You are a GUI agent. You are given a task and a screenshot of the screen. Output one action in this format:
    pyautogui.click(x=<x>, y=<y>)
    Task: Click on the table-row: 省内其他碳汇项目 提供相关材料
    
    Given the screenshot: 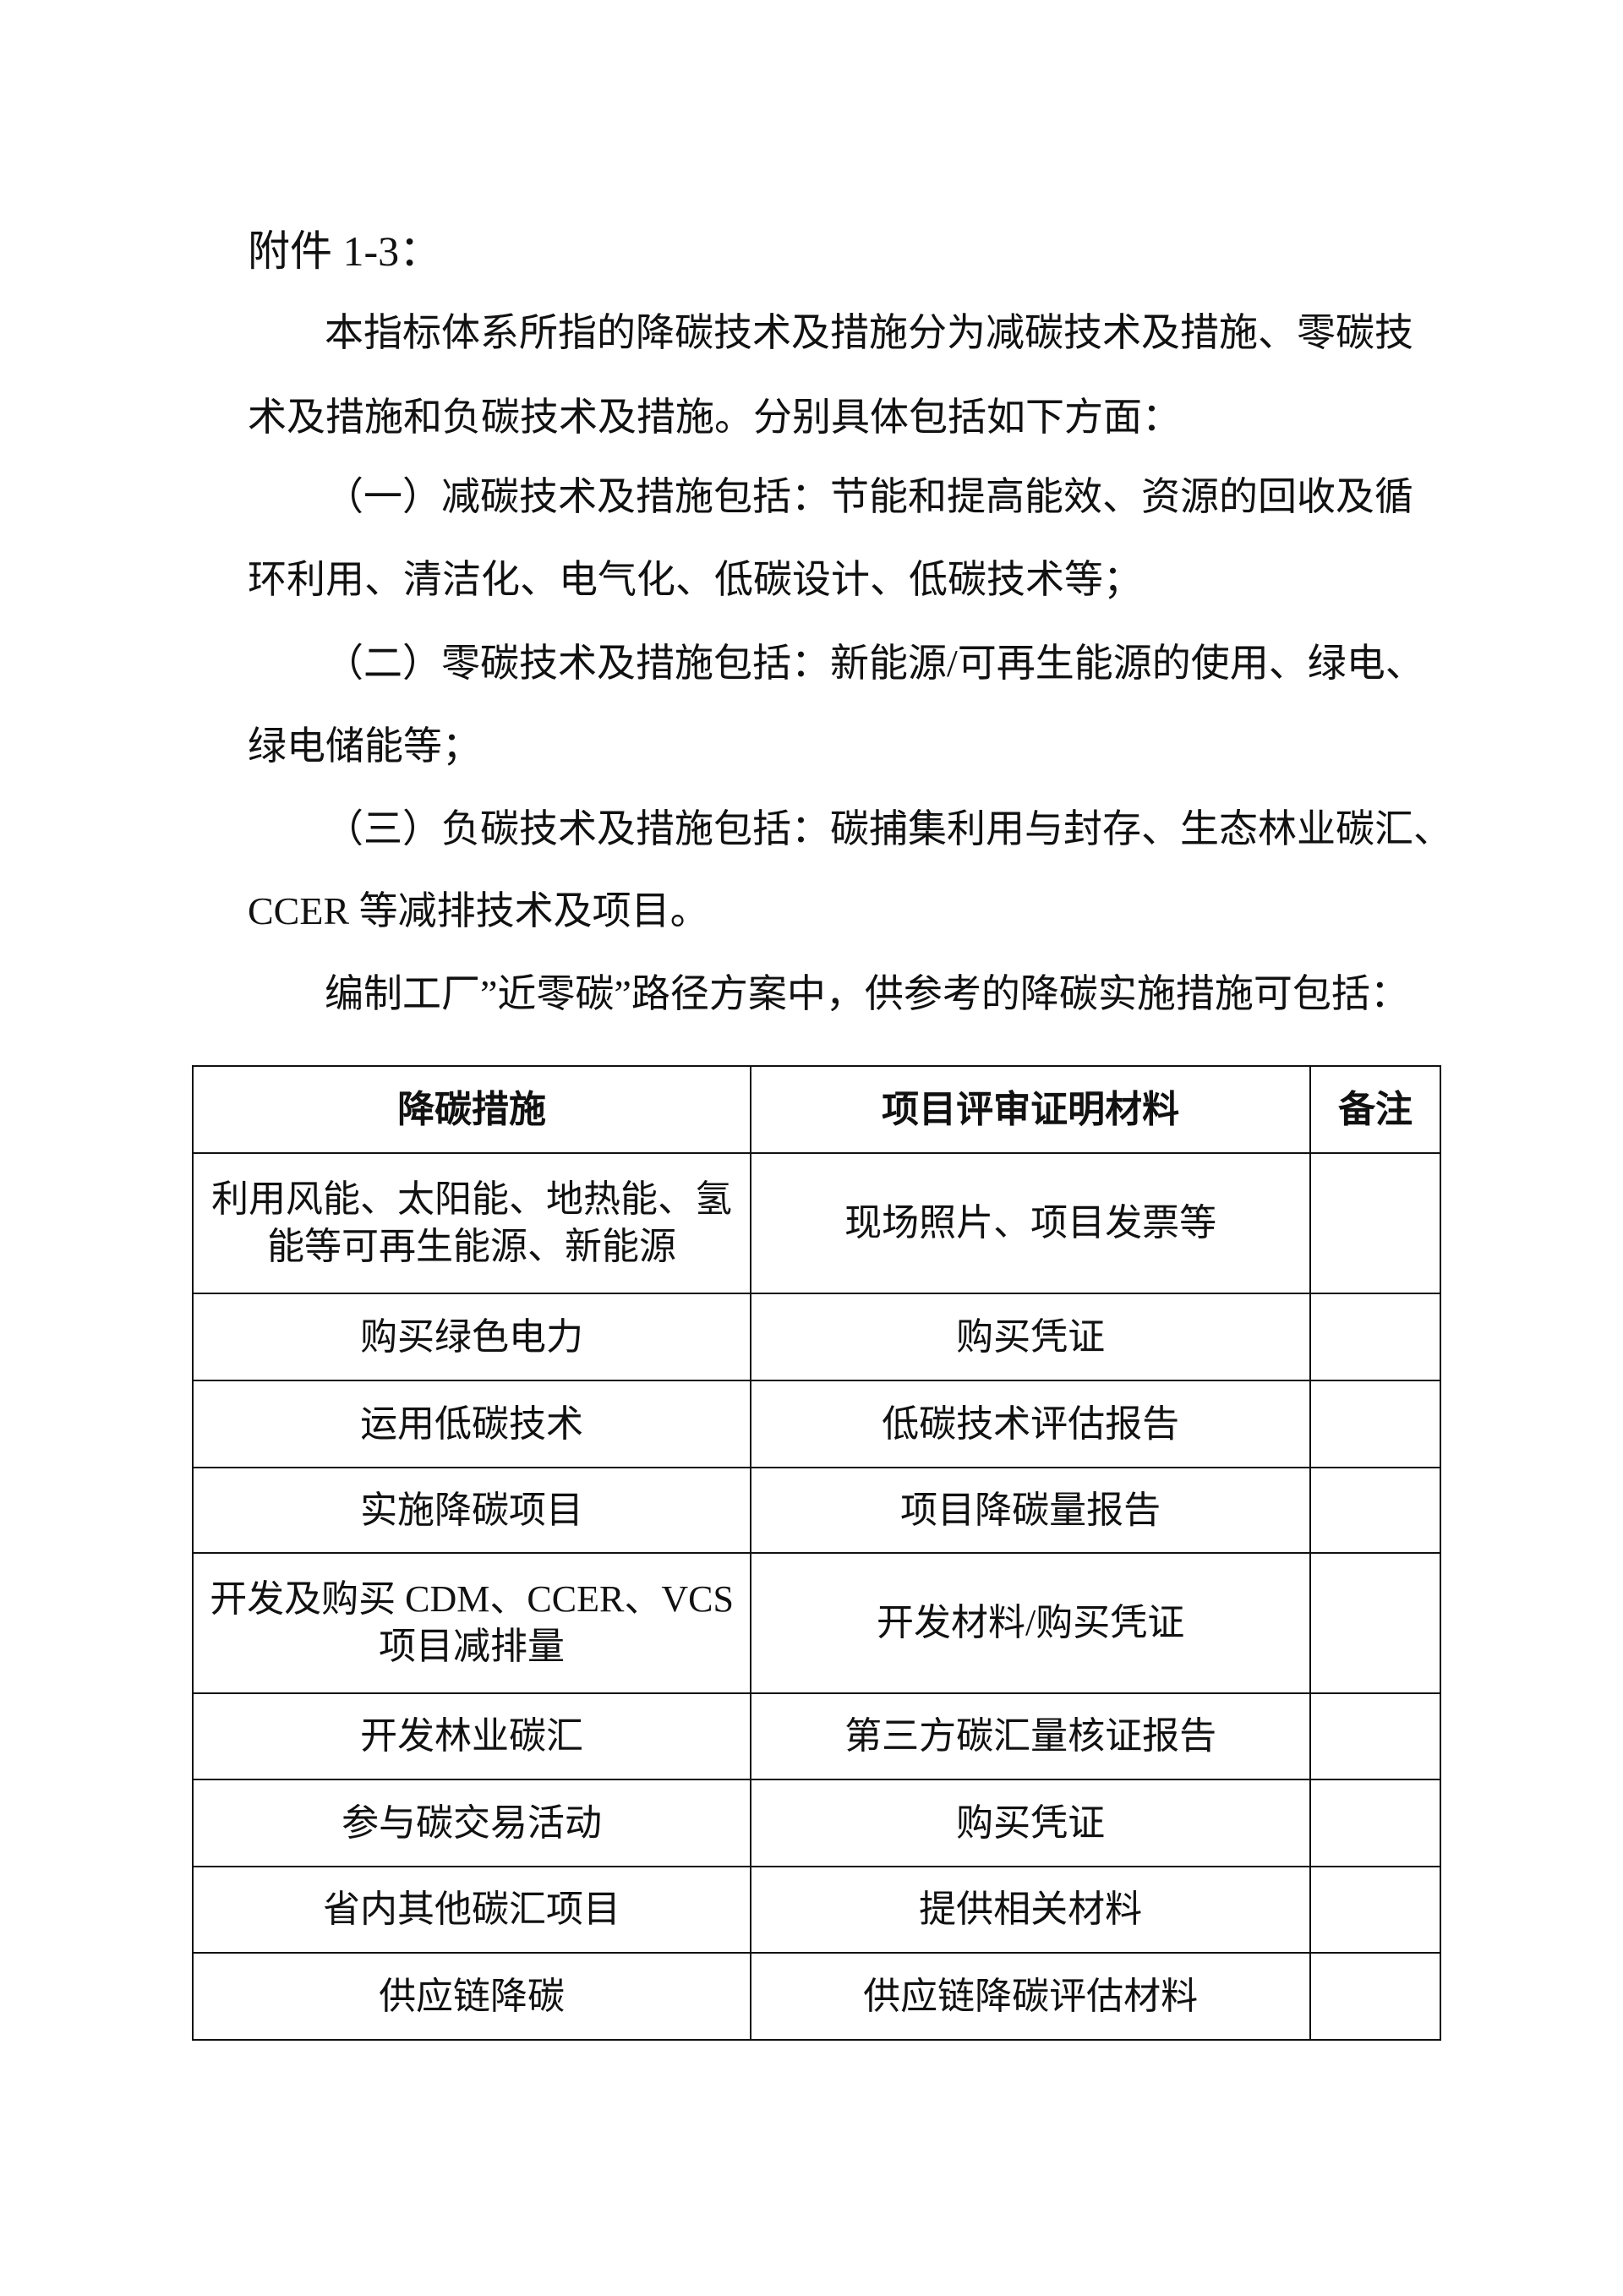 What is the action you would take?
    pyautogui.click(x=816, y=1910)
    